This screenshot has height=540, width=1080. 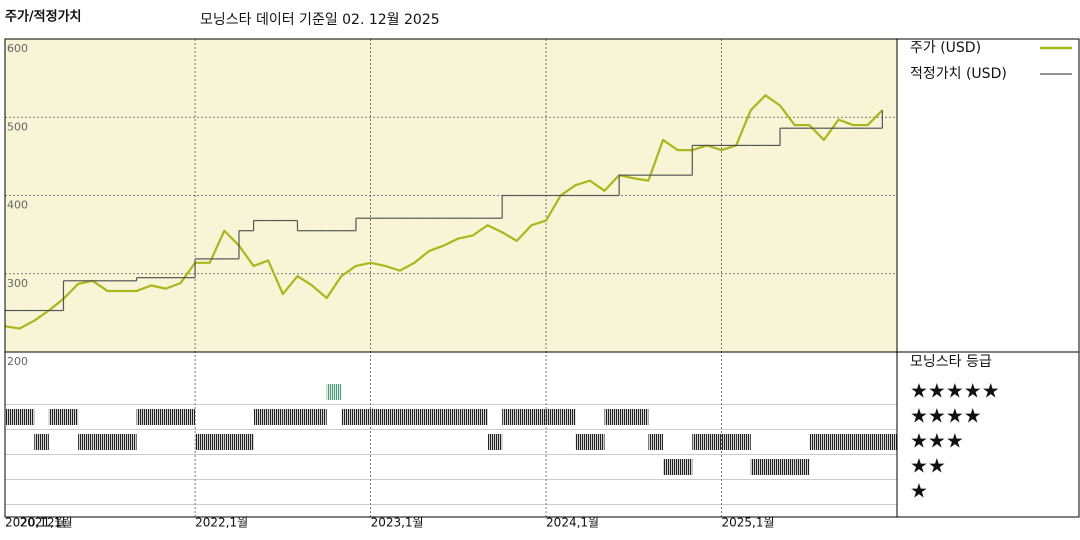 I want to click on rating-title: 모닝스타 등급, so click(x=951, y=362).